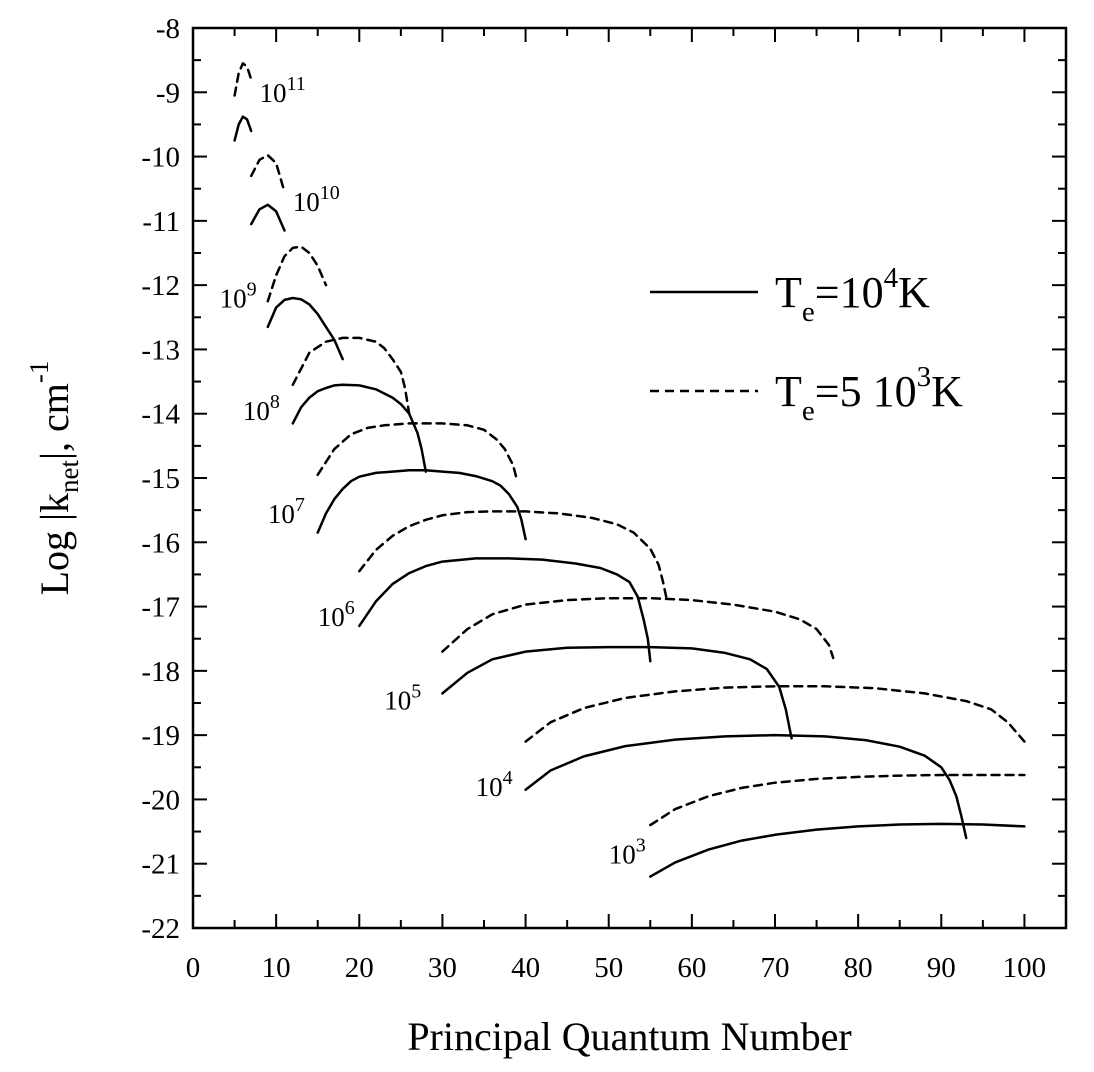  Describe the element at coordinates (891, 278) in the screenshot. I see `legend-entry-1-sup: 4` at that location.